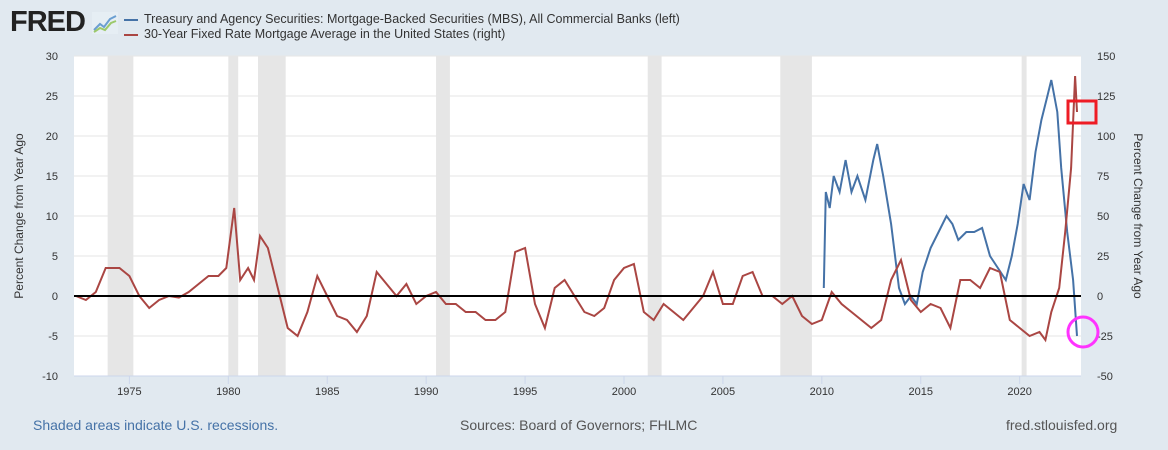  I want to click on annotation-red-rectangle, so click(1082, 112).